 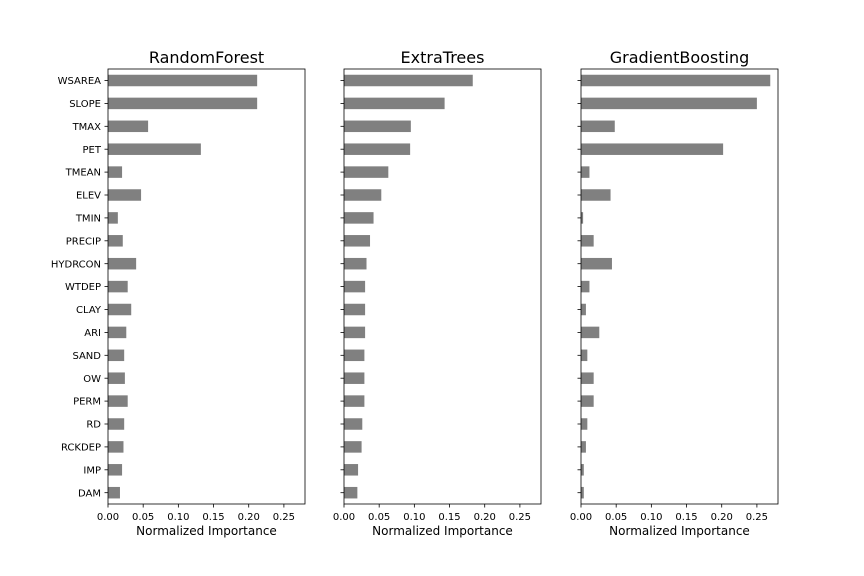 What do you see at coordinates (89, 310) in the screenshot?
I see `y-tick-label: CLAY` at bounding box center [89, 310].